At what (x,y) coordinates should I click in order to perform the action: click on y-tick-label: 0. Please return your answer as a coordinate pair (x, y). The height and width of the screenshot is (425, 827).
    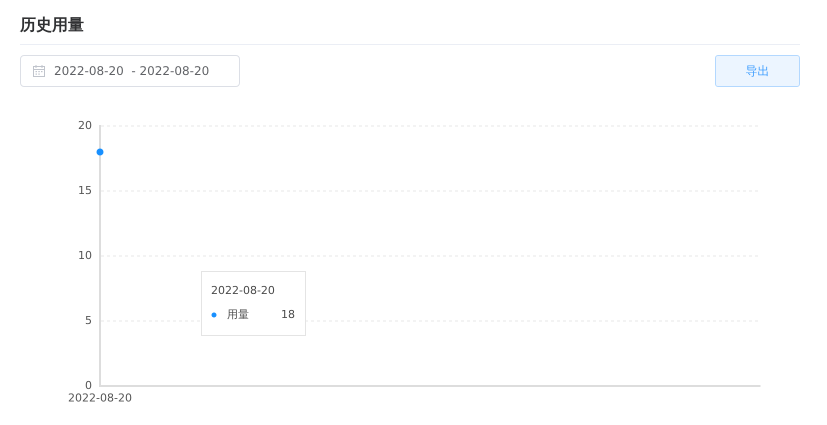
    Looking at the image, I should click on (88, 385).